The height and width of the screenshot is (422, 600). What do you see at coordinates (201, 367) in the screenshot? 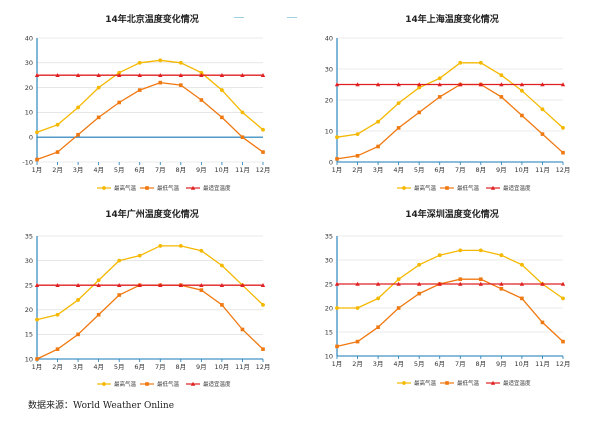
I see `x-tick-label: 9月` at bounding box center [201, 367].